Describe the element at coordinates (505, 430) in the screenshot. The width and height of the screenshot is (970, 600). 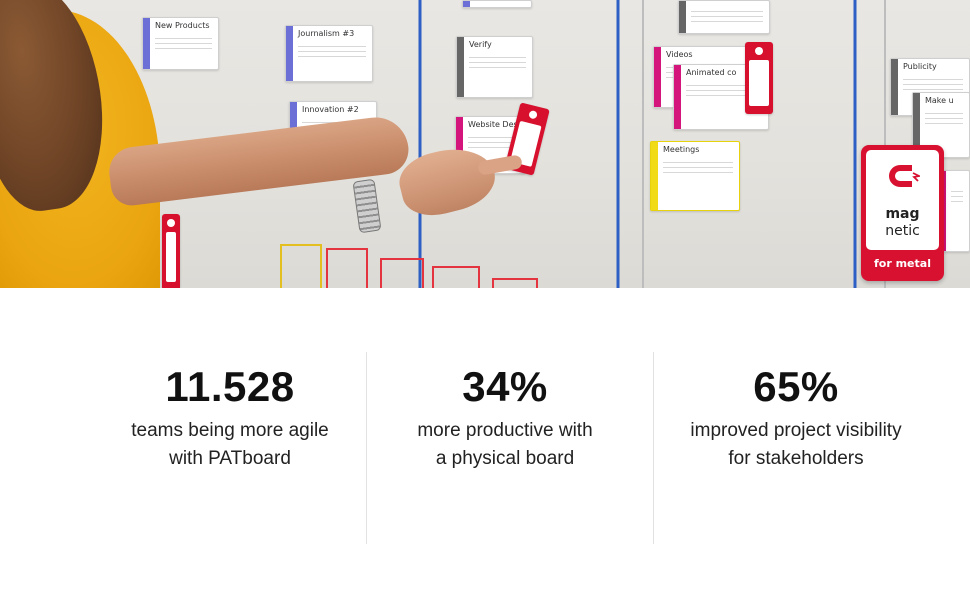
I see `stat-caption-line1: more productive with` at that location.